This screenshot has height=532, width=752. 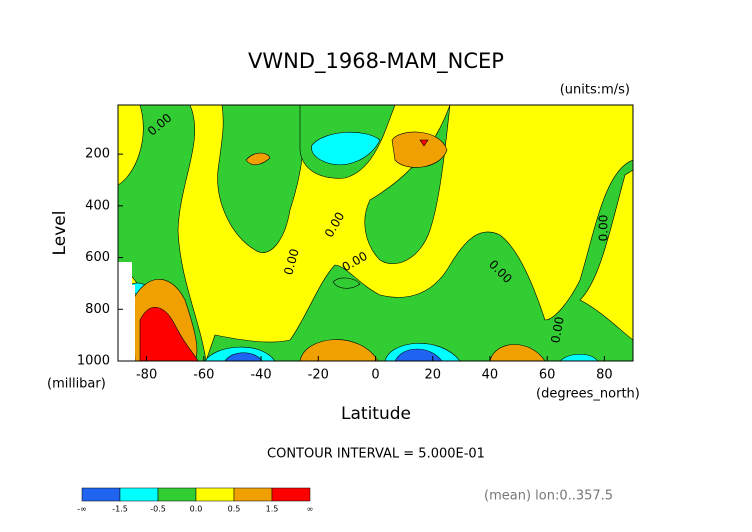 What do you see at coordinates (76, 384) in the screenshot?
I see `y-units: (millibar)` at bounding box center [76, 384].